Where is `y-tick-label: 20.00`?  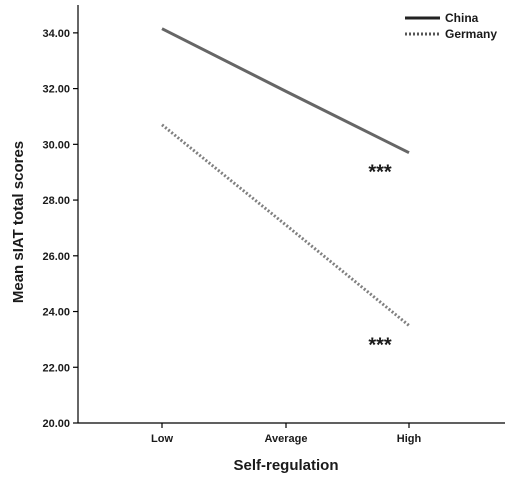
y-tick-label: 20.00 is located at coordinates (56, 424).